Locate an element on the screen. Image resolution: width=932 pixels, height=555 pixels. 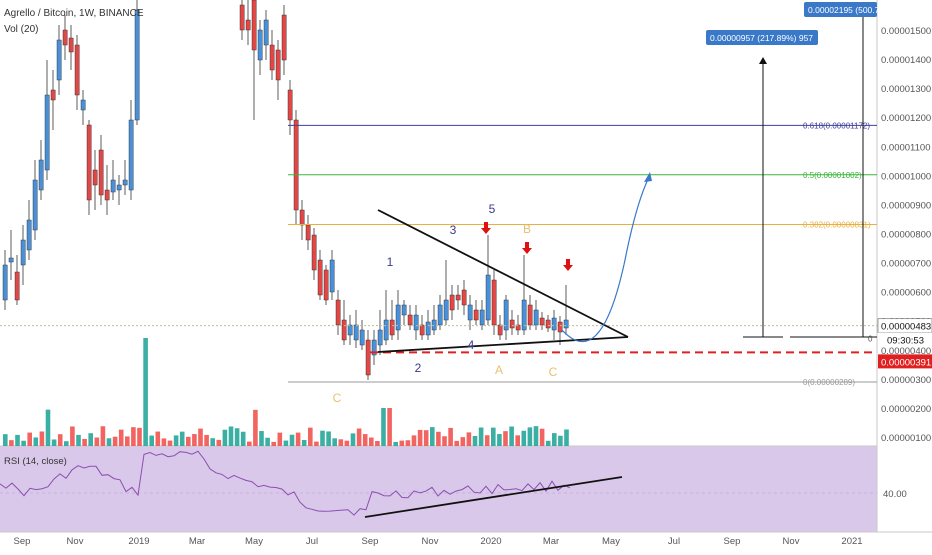
top-right-label-bg is located at coordinates (840, 9).